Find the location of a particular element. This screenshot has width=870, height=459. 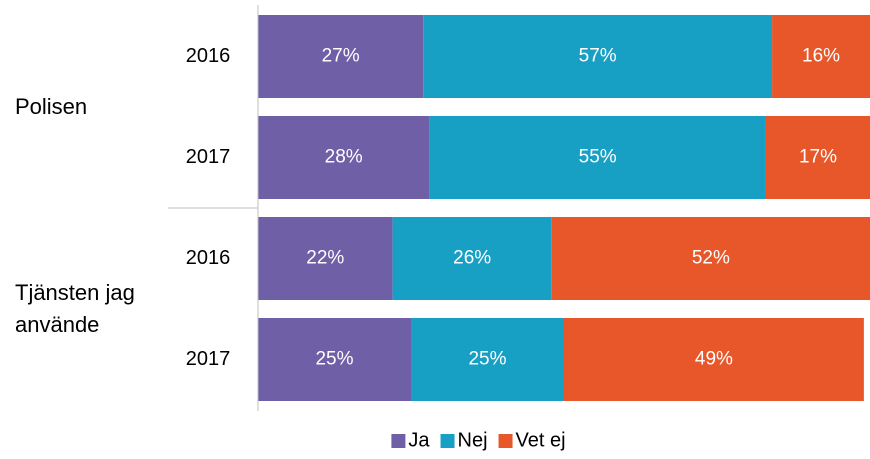

data-label: 16% is located at coordinates (821, 56).